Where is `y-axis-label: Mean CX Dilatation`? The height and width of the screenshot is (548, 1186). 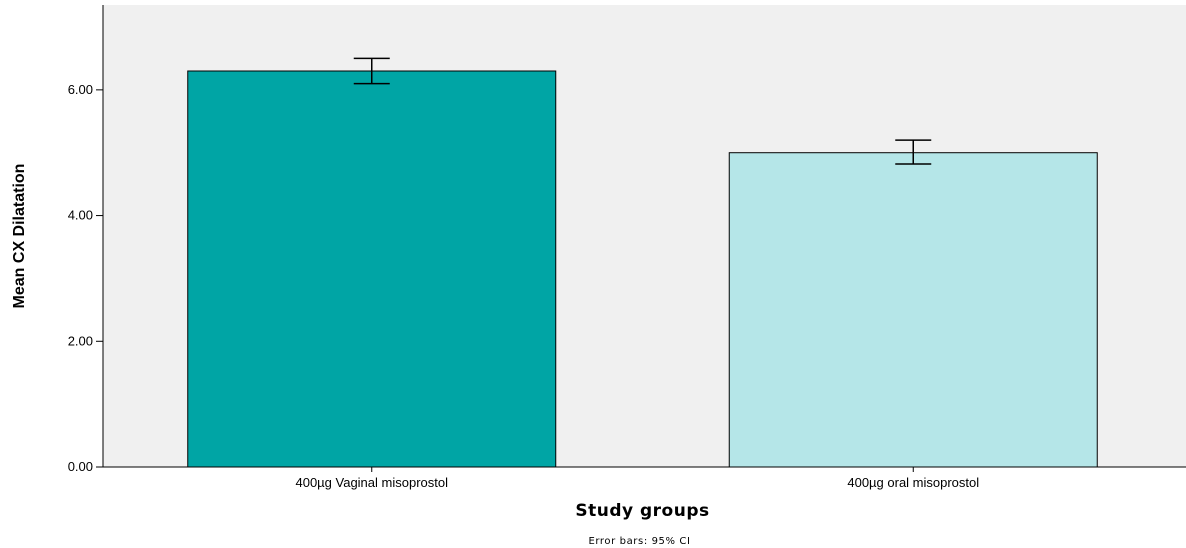 y-axis-label: Mean CX Dilatation is located at coordinates (19, 236).